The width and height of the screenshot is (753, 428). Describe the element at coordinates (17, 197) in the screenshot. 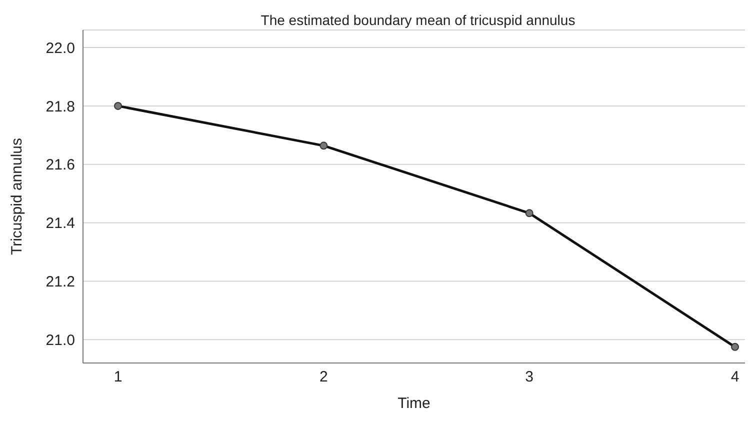

I see `y-axis-title: Tricuspid annulus` at that location.